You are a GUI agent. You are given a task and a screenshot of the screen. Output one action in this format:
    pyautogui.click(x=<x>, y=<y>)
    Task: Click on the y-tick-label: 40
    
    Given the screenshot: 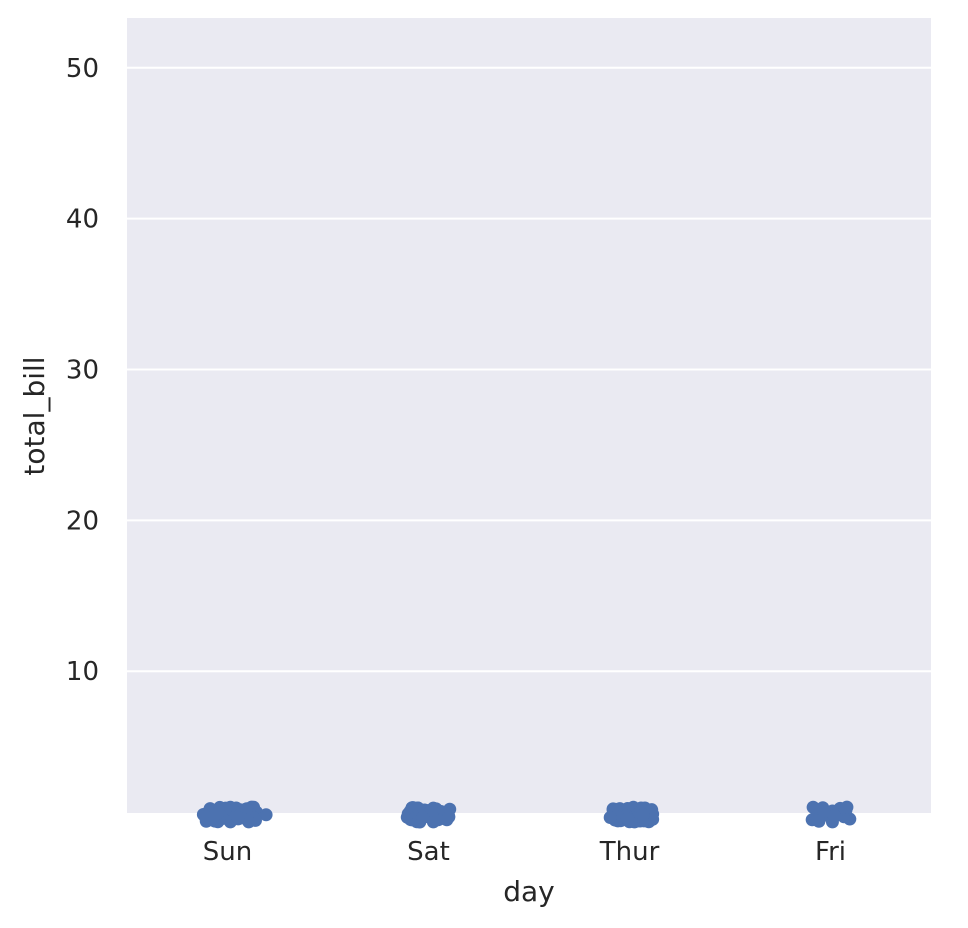 What is the action you would take?
    pyautogui.click(x=82, y=220)
    